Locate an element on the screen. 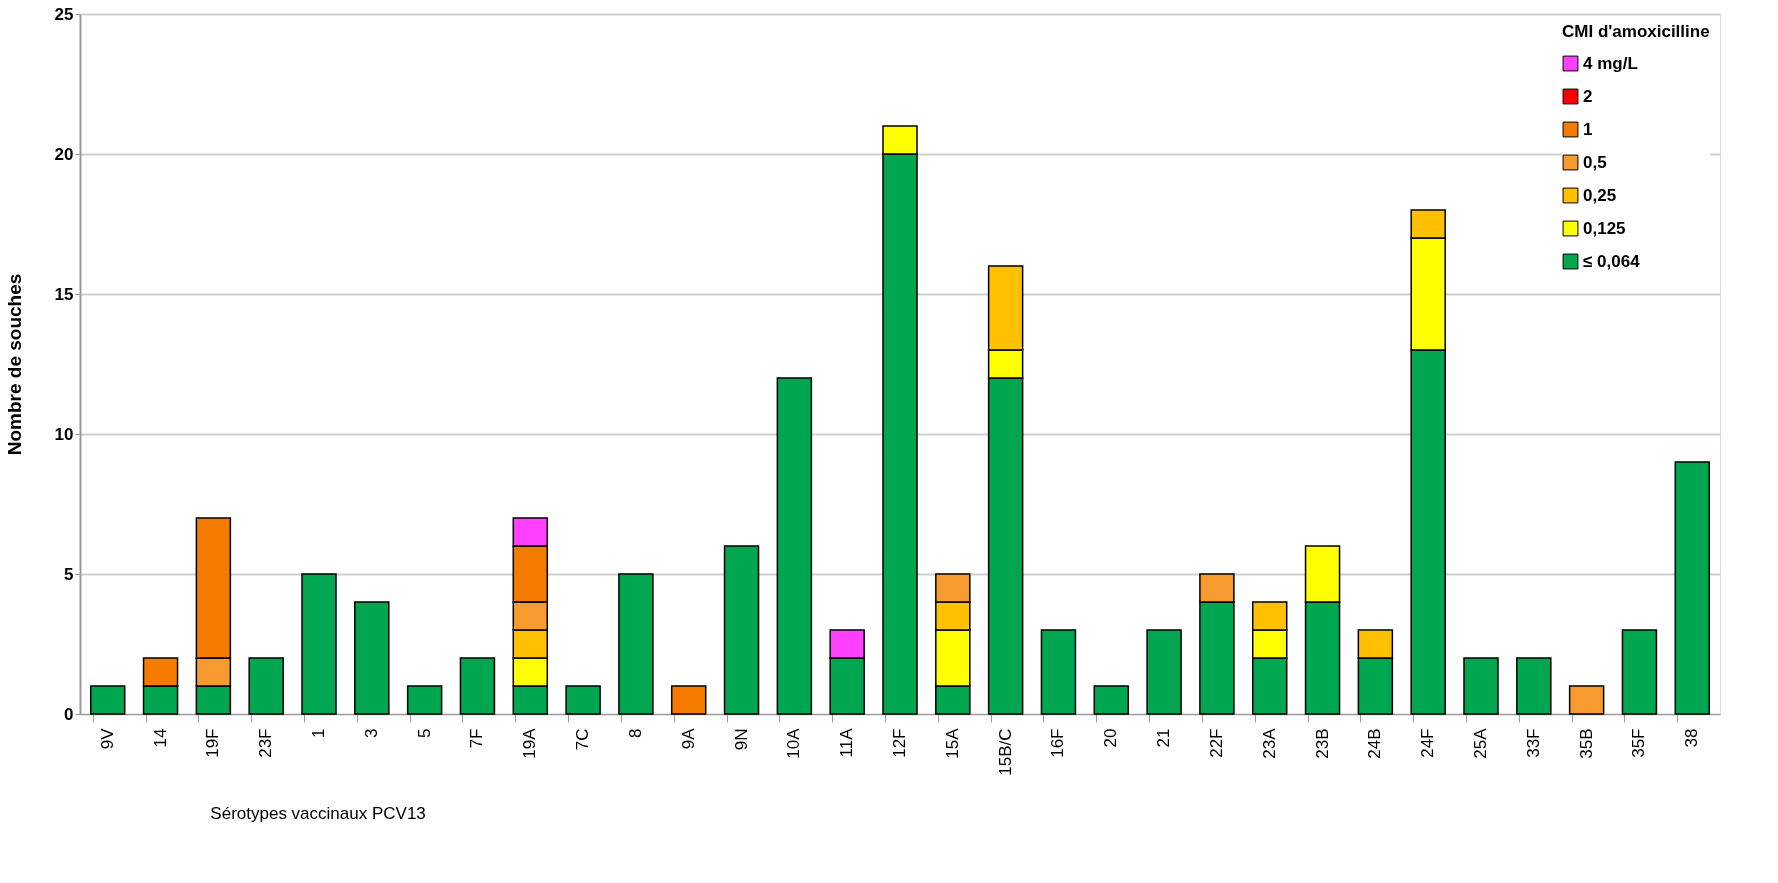 Image resolution: width=1778 pixels, height=883 pixels. x-tick-label: 23B is located at coordinates (1322, 743).